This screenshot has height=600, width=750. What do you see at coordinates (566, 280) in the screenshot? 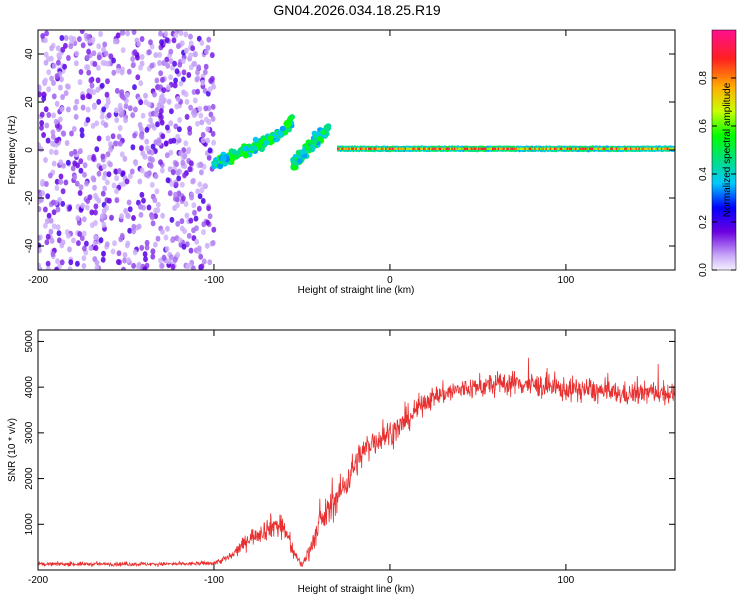
I see `x-tick-label: 100` at bounding box center [566, 280].